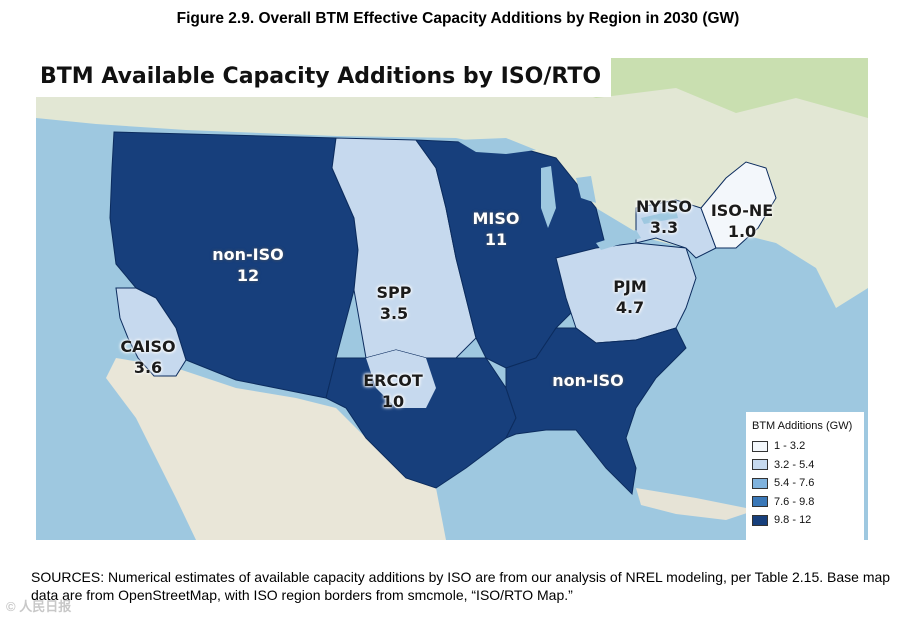 The width and height of the screenshot is (916, 622). What do you see at coordinates (630, 307) in the screenshot?
I see `label-value: 4.7` at bounding box center [630, 307].